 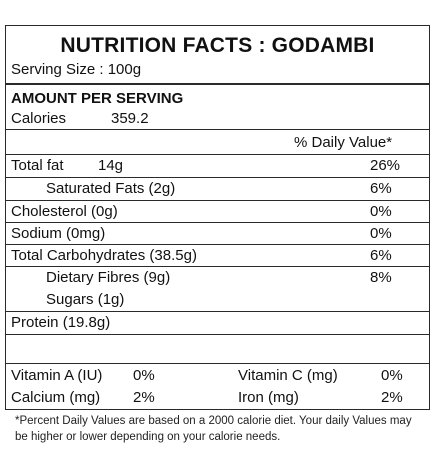 I want to click on nutrient-label: Total fat, so click(x=37, y=165).